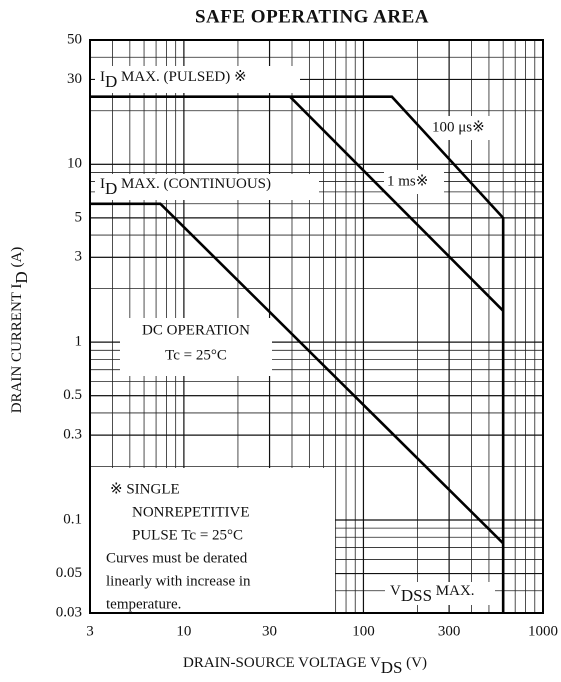 This screenshot has height=682, width=561. What do you see at coordinates (79, 217) in the screenshot?
I see `y-tick-label: 5` at bounding box center [79, 217].